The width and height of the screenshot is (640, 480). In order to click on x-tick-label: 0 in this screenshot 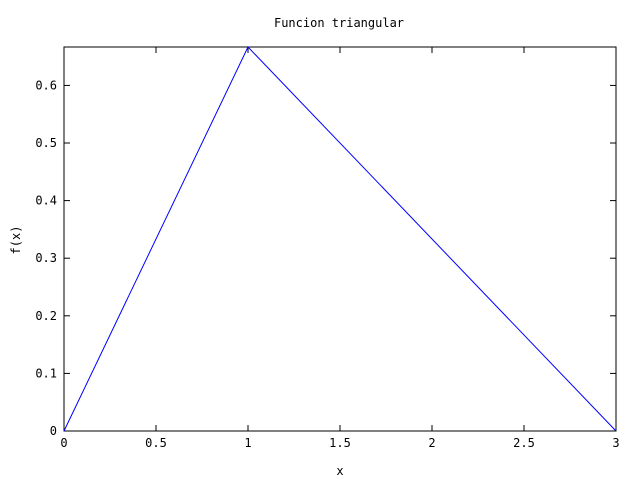, I will do `click(63, 443)`.